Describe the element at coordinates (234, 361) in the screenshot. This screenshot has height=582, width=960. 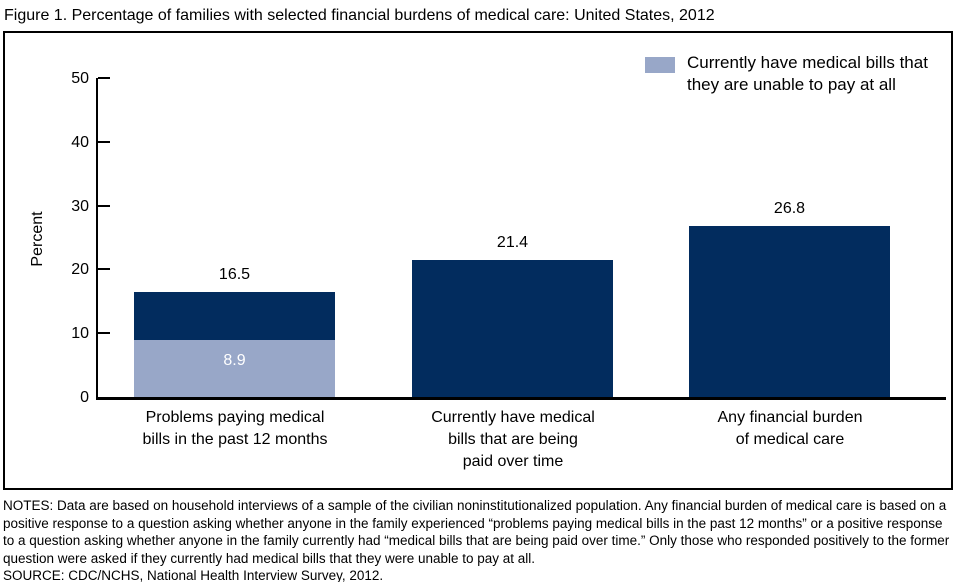
I see `overlay-value-label: 8.9` at that location.